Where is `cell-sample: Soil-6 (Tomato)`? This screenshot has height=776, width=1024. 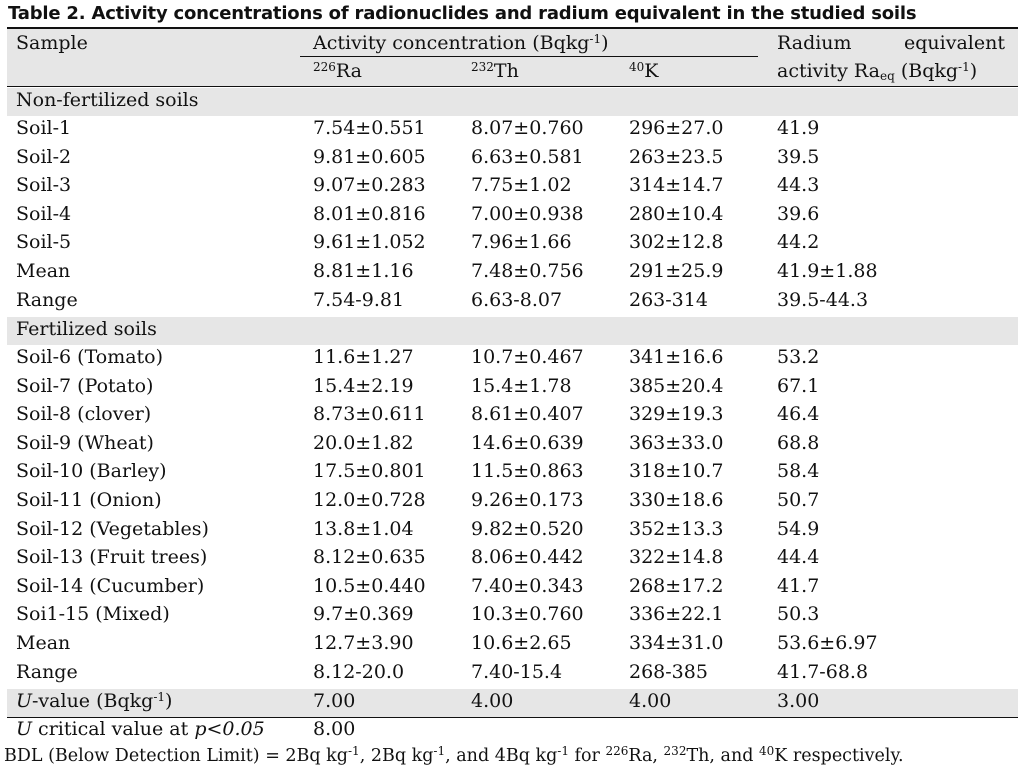 cell-sample: Soil-6 (Tomato) is located at coordinates (90, 357).